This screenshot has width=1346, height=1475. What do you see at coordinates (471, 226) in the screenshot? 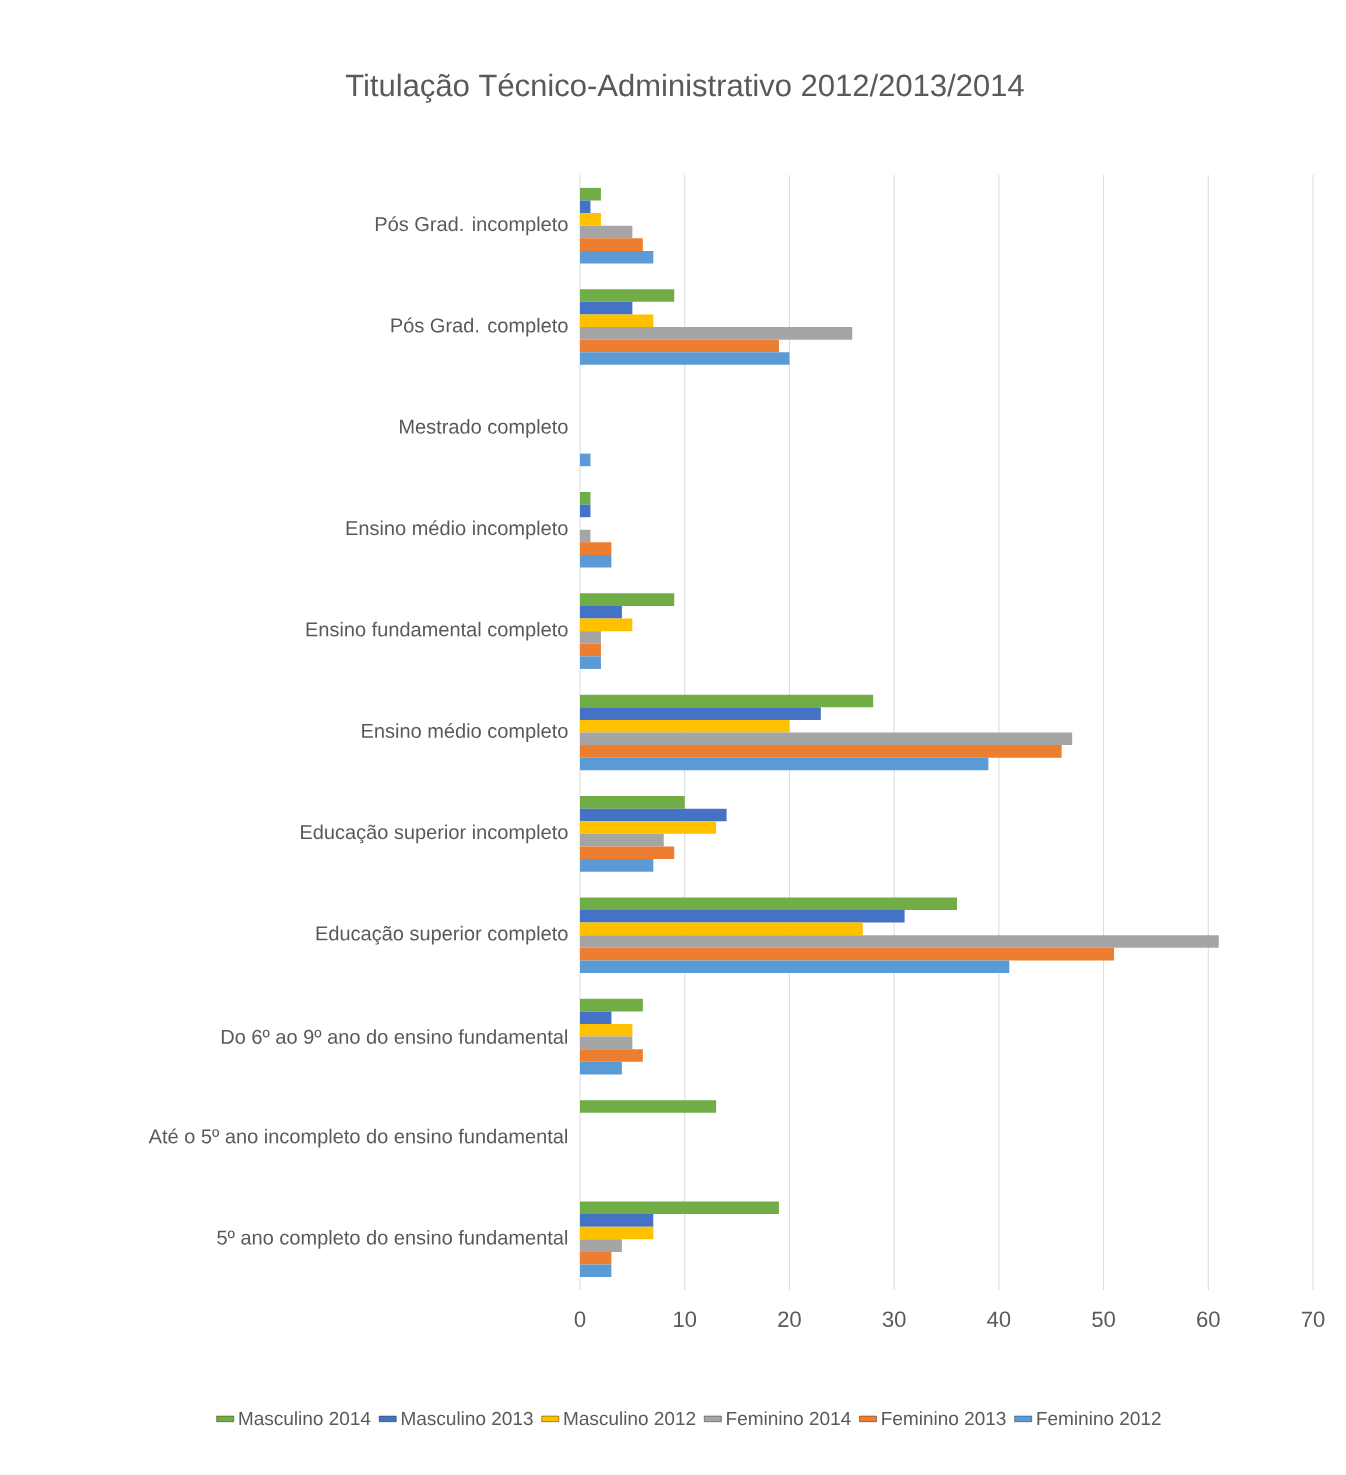
I see `y-tick-label: Pós Grad. incompleto` at bounding box center [471, 226].